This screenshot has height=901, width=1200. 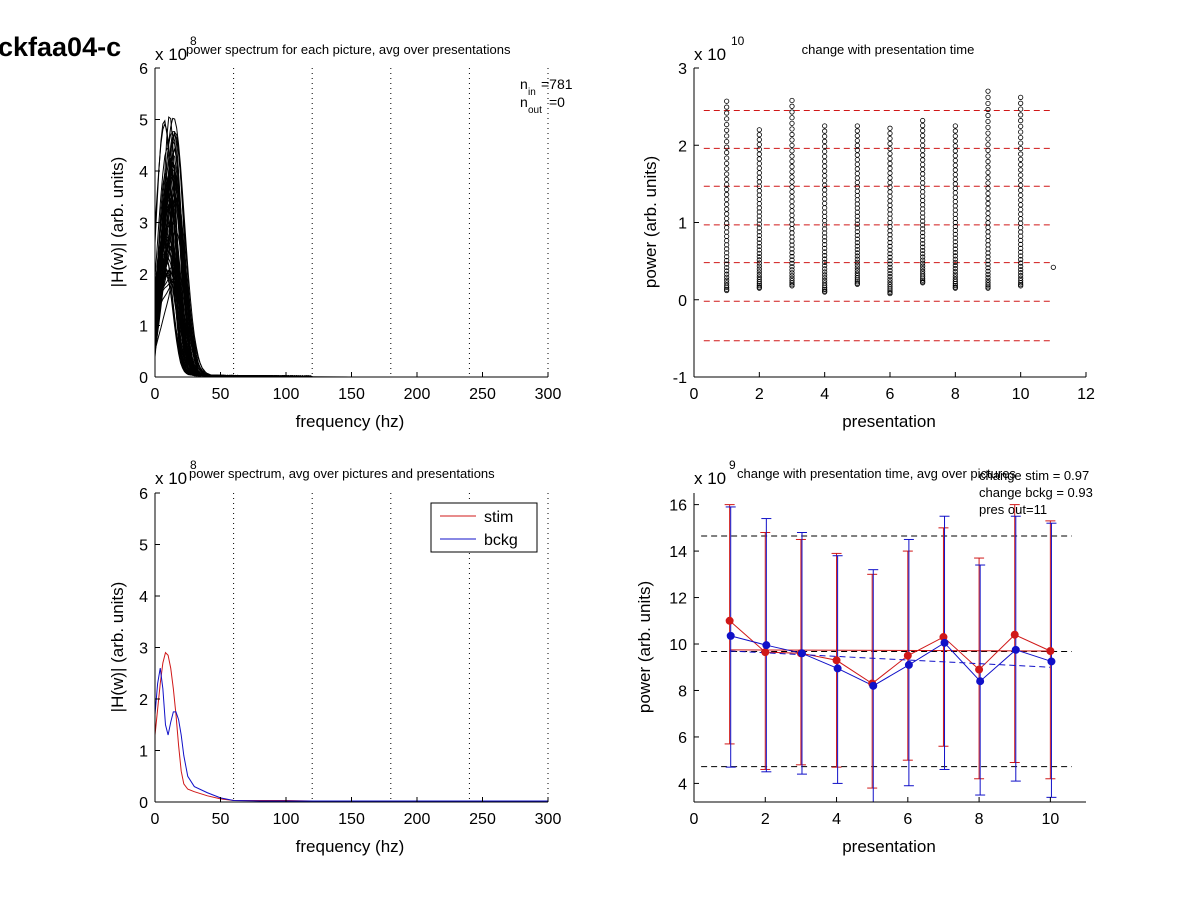 What do you see at coordinates (738, 41) in the screenshot?
I see `exponent-value: 10` at bounding box center [738, 41].